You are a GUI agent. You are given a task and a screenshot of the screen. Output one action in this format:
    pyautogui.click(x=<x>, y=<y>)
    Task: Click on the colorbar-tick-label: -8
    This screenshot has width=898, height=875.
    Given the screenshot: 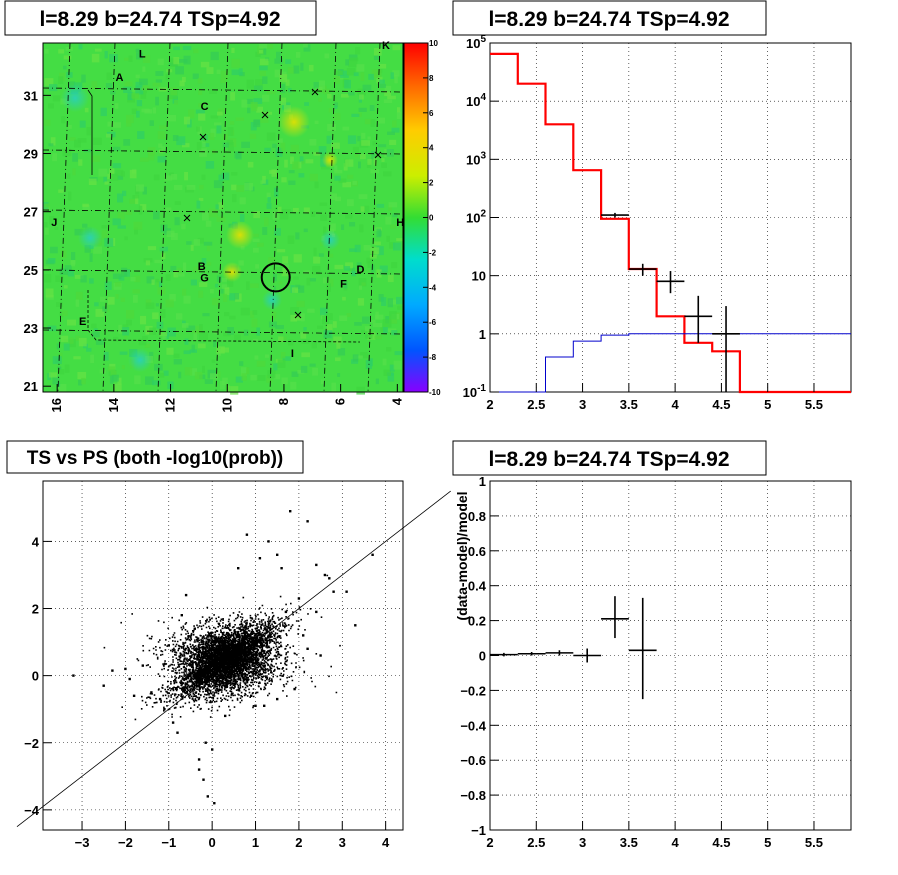 What is the action you would take?
    pyautogui.click(x=433, y=357)
    